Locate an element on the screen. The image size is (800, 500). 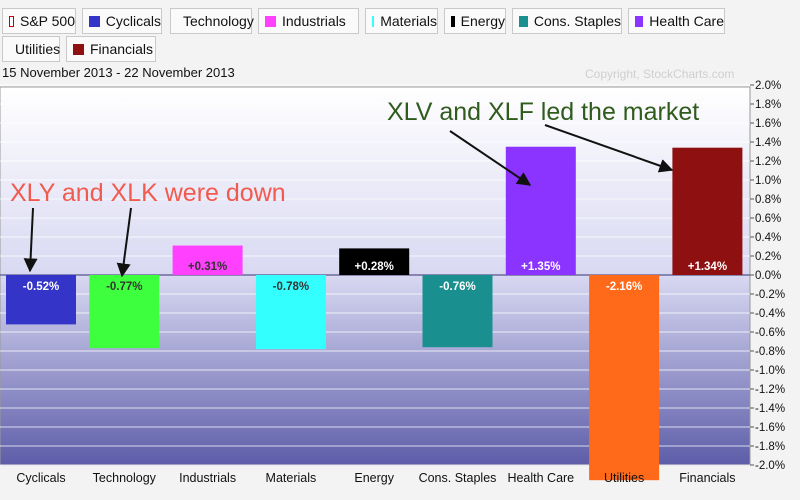
legend-item-utilities: Utilities is located at coordinates (31, 49).